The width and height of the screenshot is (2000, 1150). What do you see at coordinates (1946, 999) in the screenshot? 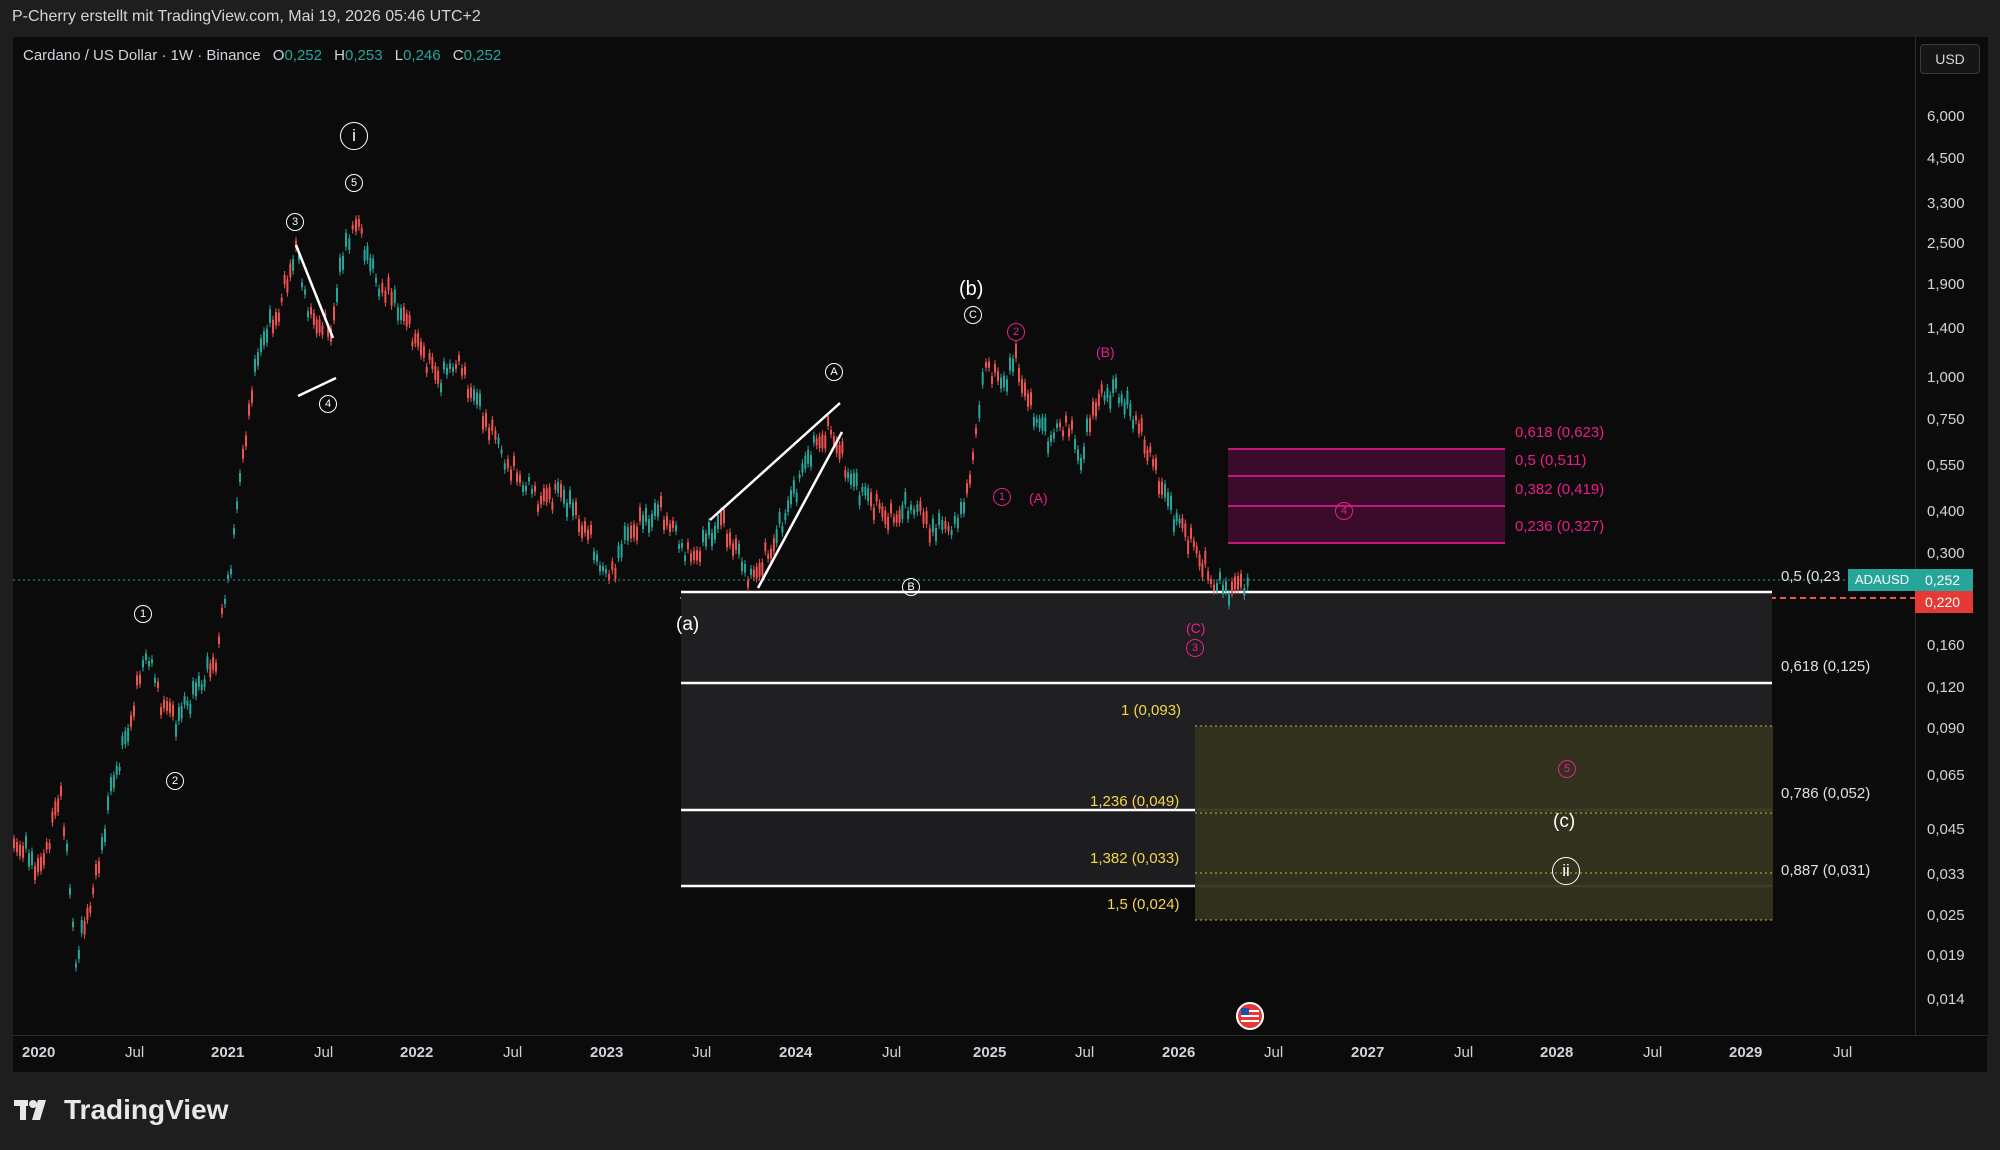
I see `y-tick: 0,014` at bounding box center [1946, 999].